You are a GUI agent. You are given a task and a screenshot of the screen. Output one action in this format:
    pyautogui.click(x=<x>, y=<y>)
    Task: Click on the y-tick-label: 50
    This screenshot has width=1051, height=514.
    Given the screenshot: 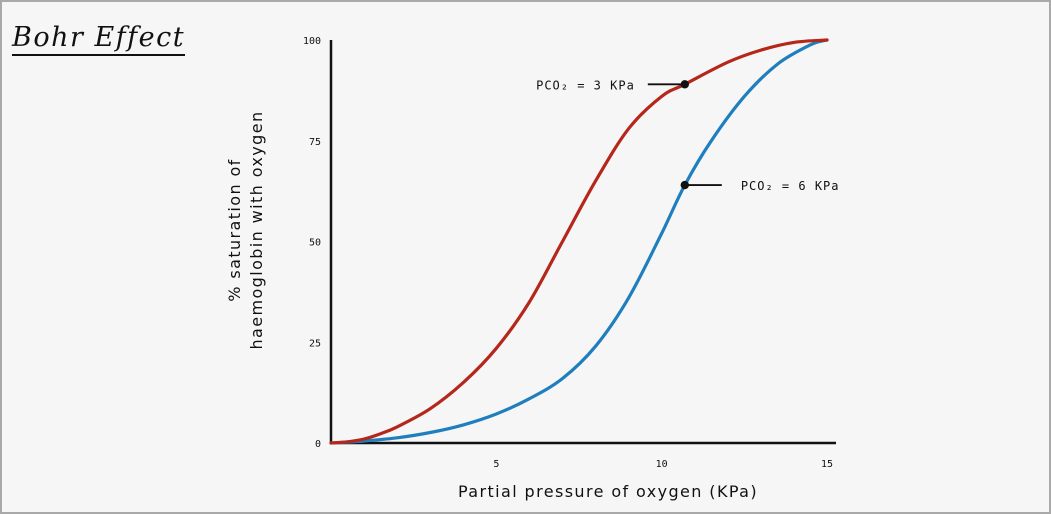 What is the action you would take?
    pyautogui.click(x=315, y=243)
    